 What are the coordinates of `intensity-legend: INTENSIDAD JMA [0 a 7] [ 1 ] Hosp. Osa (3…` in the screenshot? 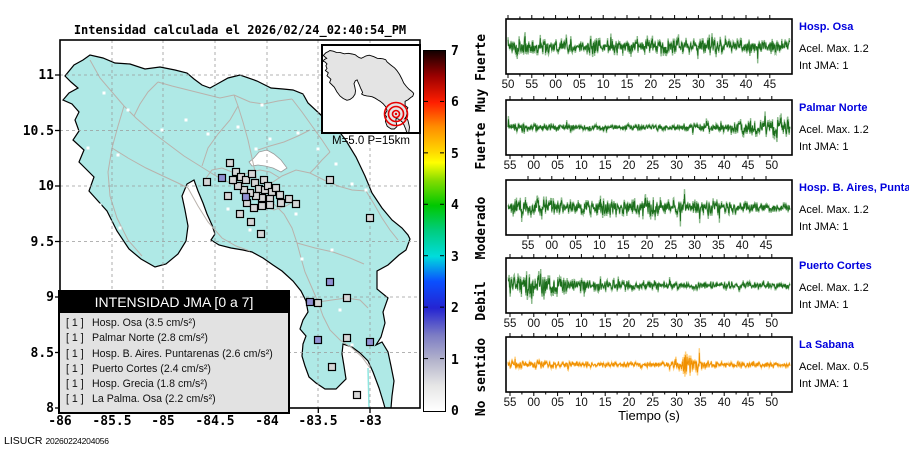 It's located at (174, 352).